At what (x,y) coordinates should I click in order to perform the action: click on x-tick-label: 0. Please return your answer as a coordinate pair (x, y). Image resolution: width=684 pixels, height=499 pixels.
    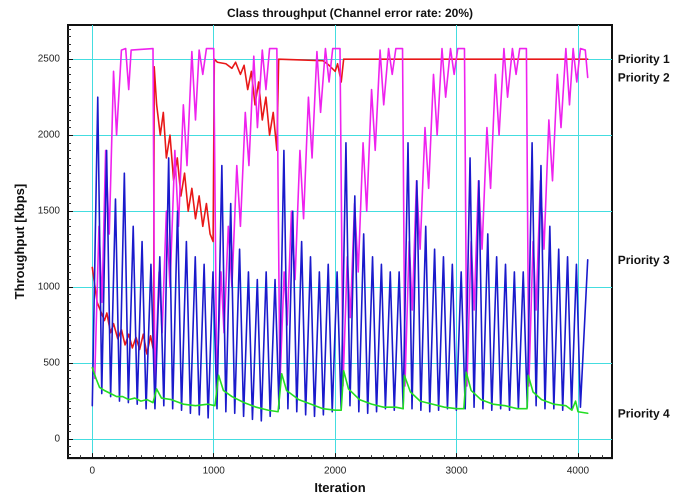
    Looking at the image, I should click on (93, 471).